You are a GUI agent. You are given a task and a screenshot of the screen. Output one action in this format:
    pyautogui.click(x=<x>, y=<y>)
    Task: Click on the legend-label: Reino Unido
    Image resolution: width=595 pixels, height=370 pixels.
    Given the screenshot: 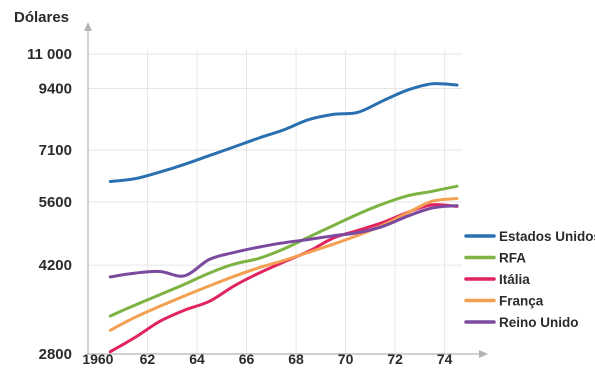 What is the action you would take?
    pyautogui.click(x=539, y=322)
    